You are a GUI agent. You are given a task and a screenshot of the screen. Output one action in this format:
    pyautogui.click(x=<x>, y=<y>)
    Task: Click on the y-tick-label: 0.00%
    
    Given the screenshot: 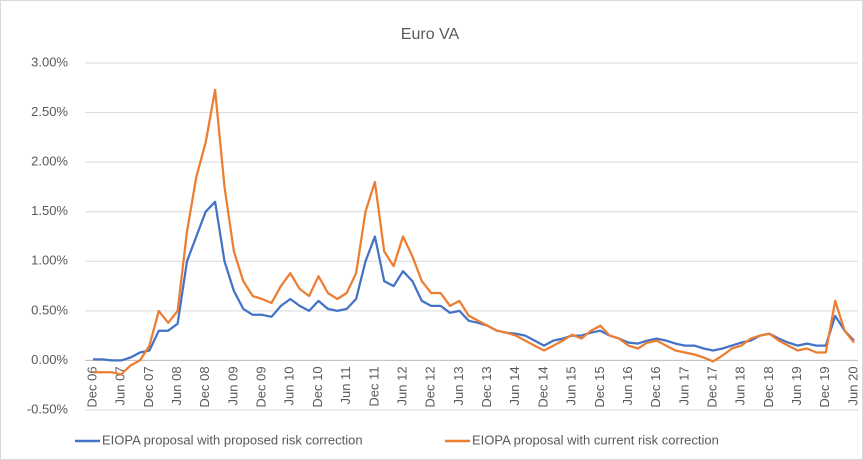 What is the action you would take?
    pyautogui.click(x=49, y=359)
    